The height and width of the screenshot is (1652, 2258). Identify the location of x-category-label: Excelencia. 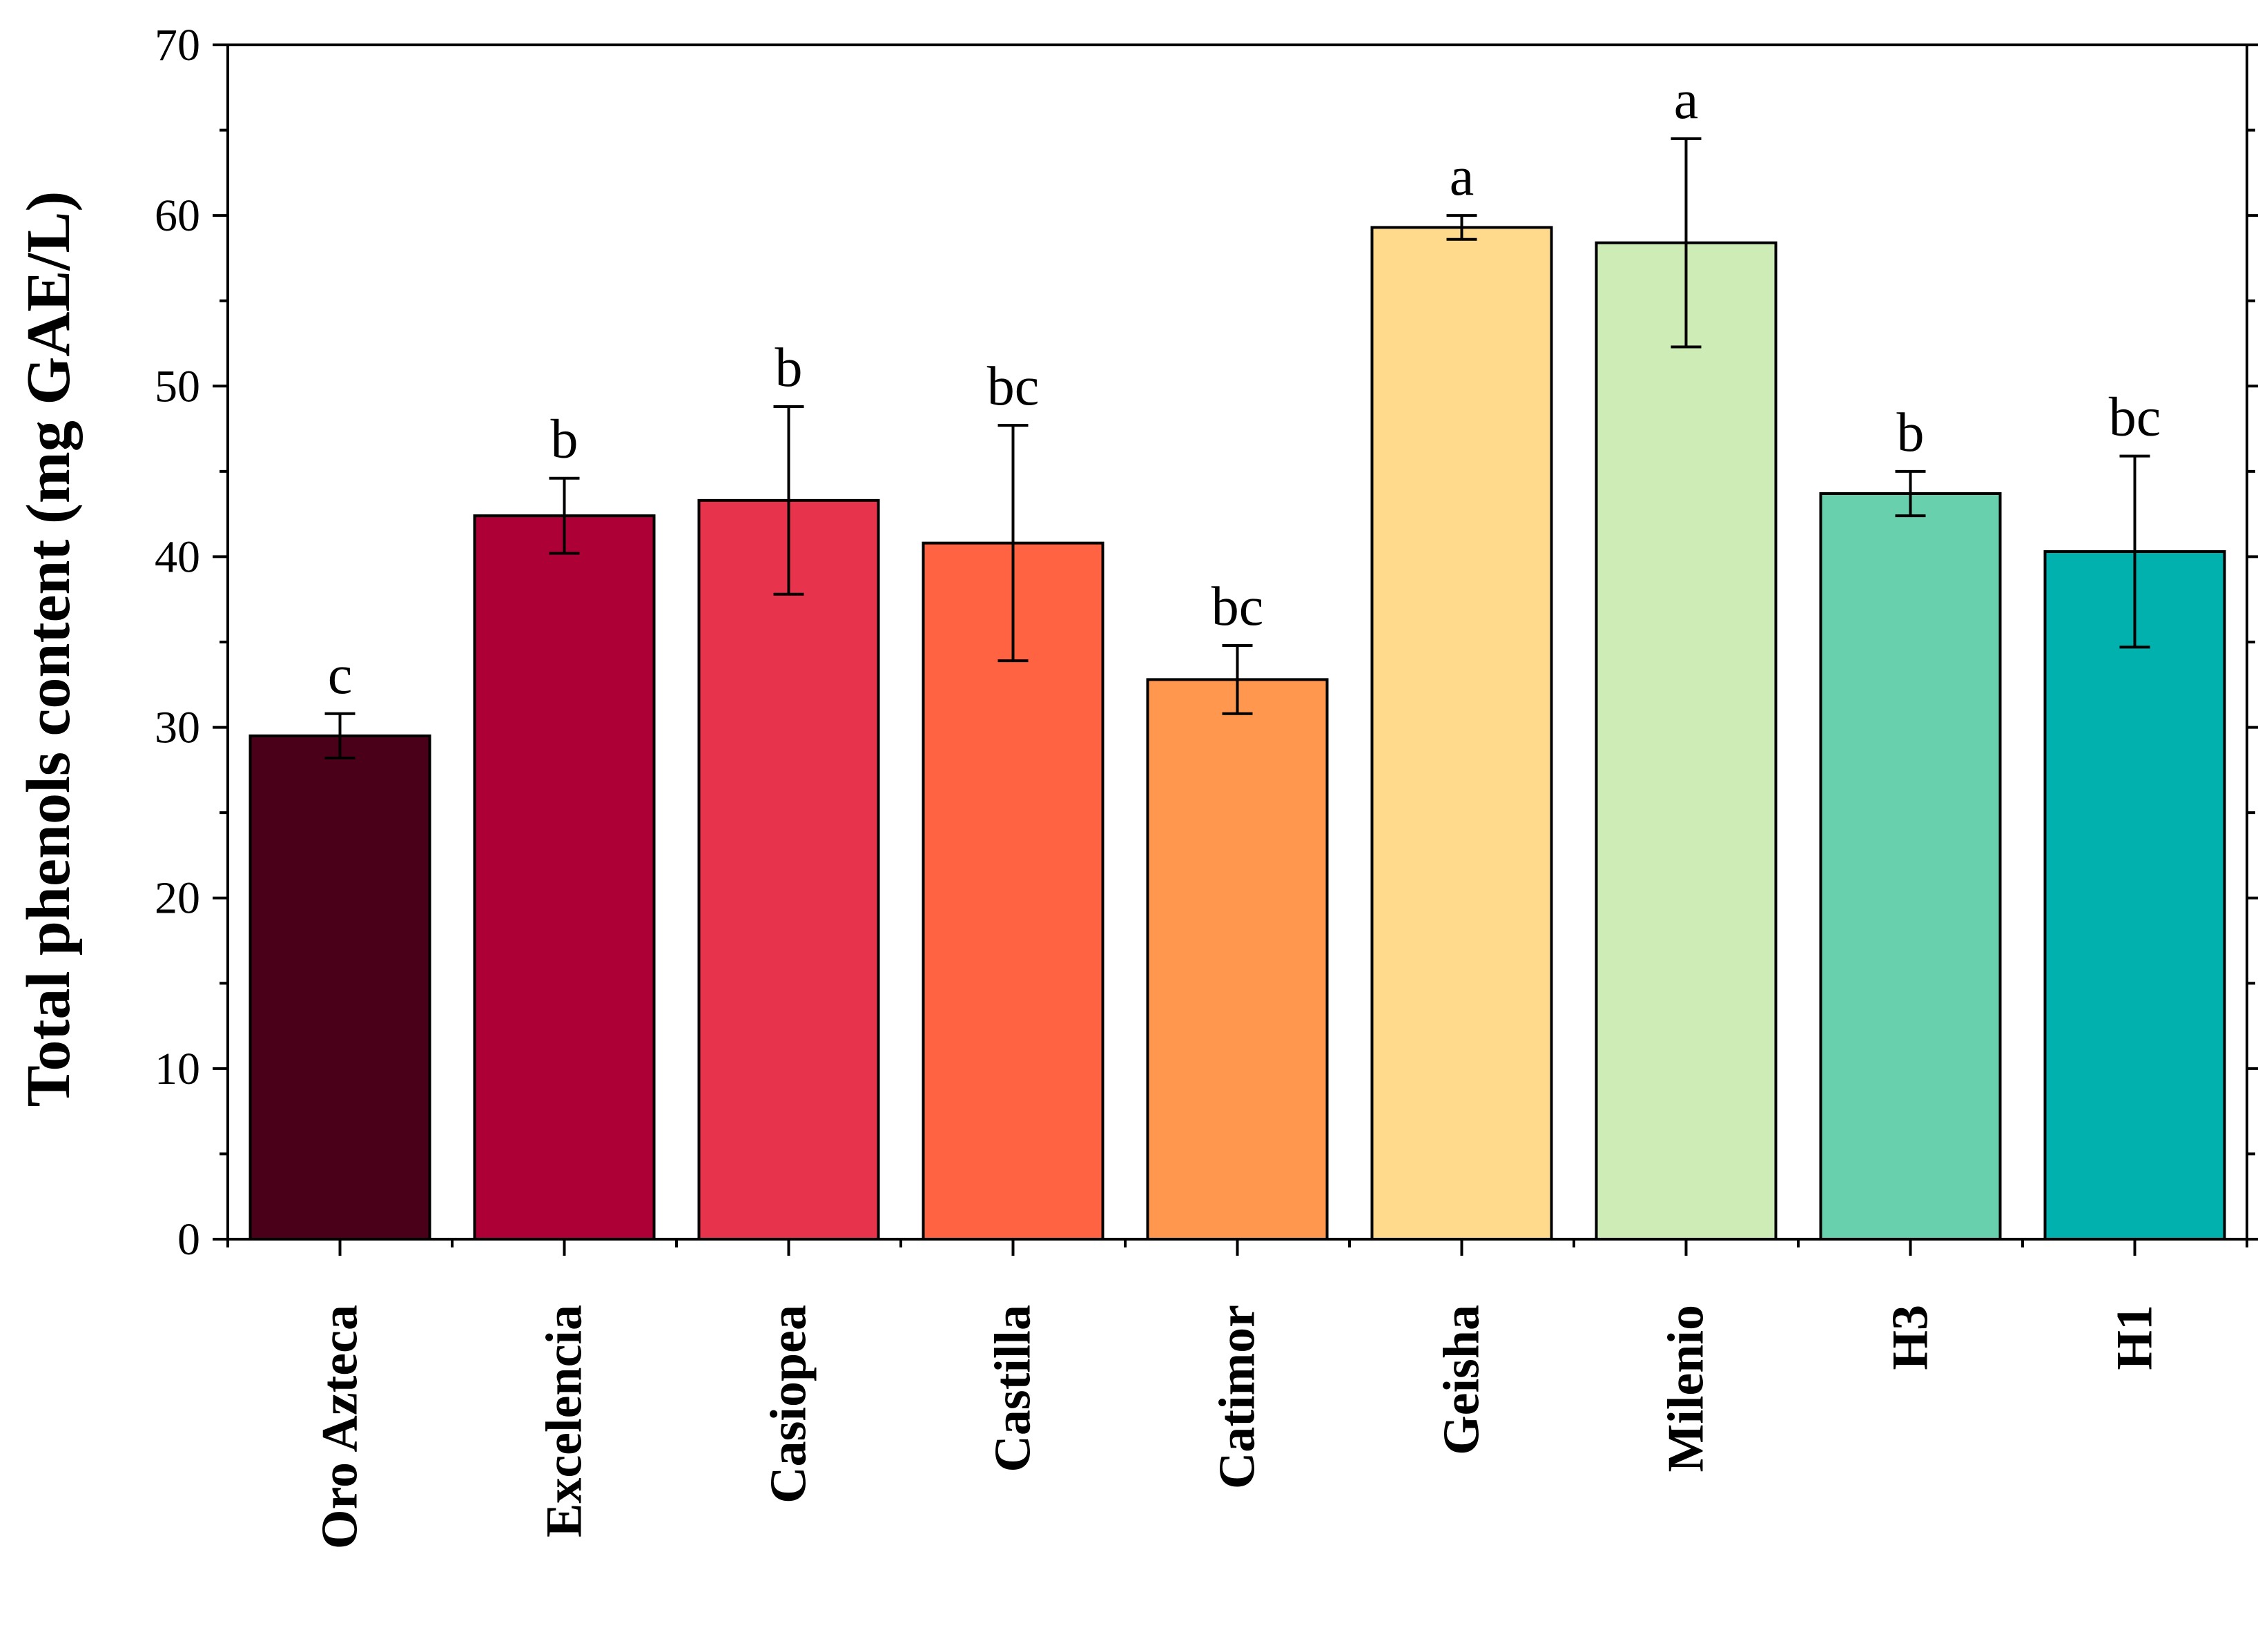
(564, 1421).